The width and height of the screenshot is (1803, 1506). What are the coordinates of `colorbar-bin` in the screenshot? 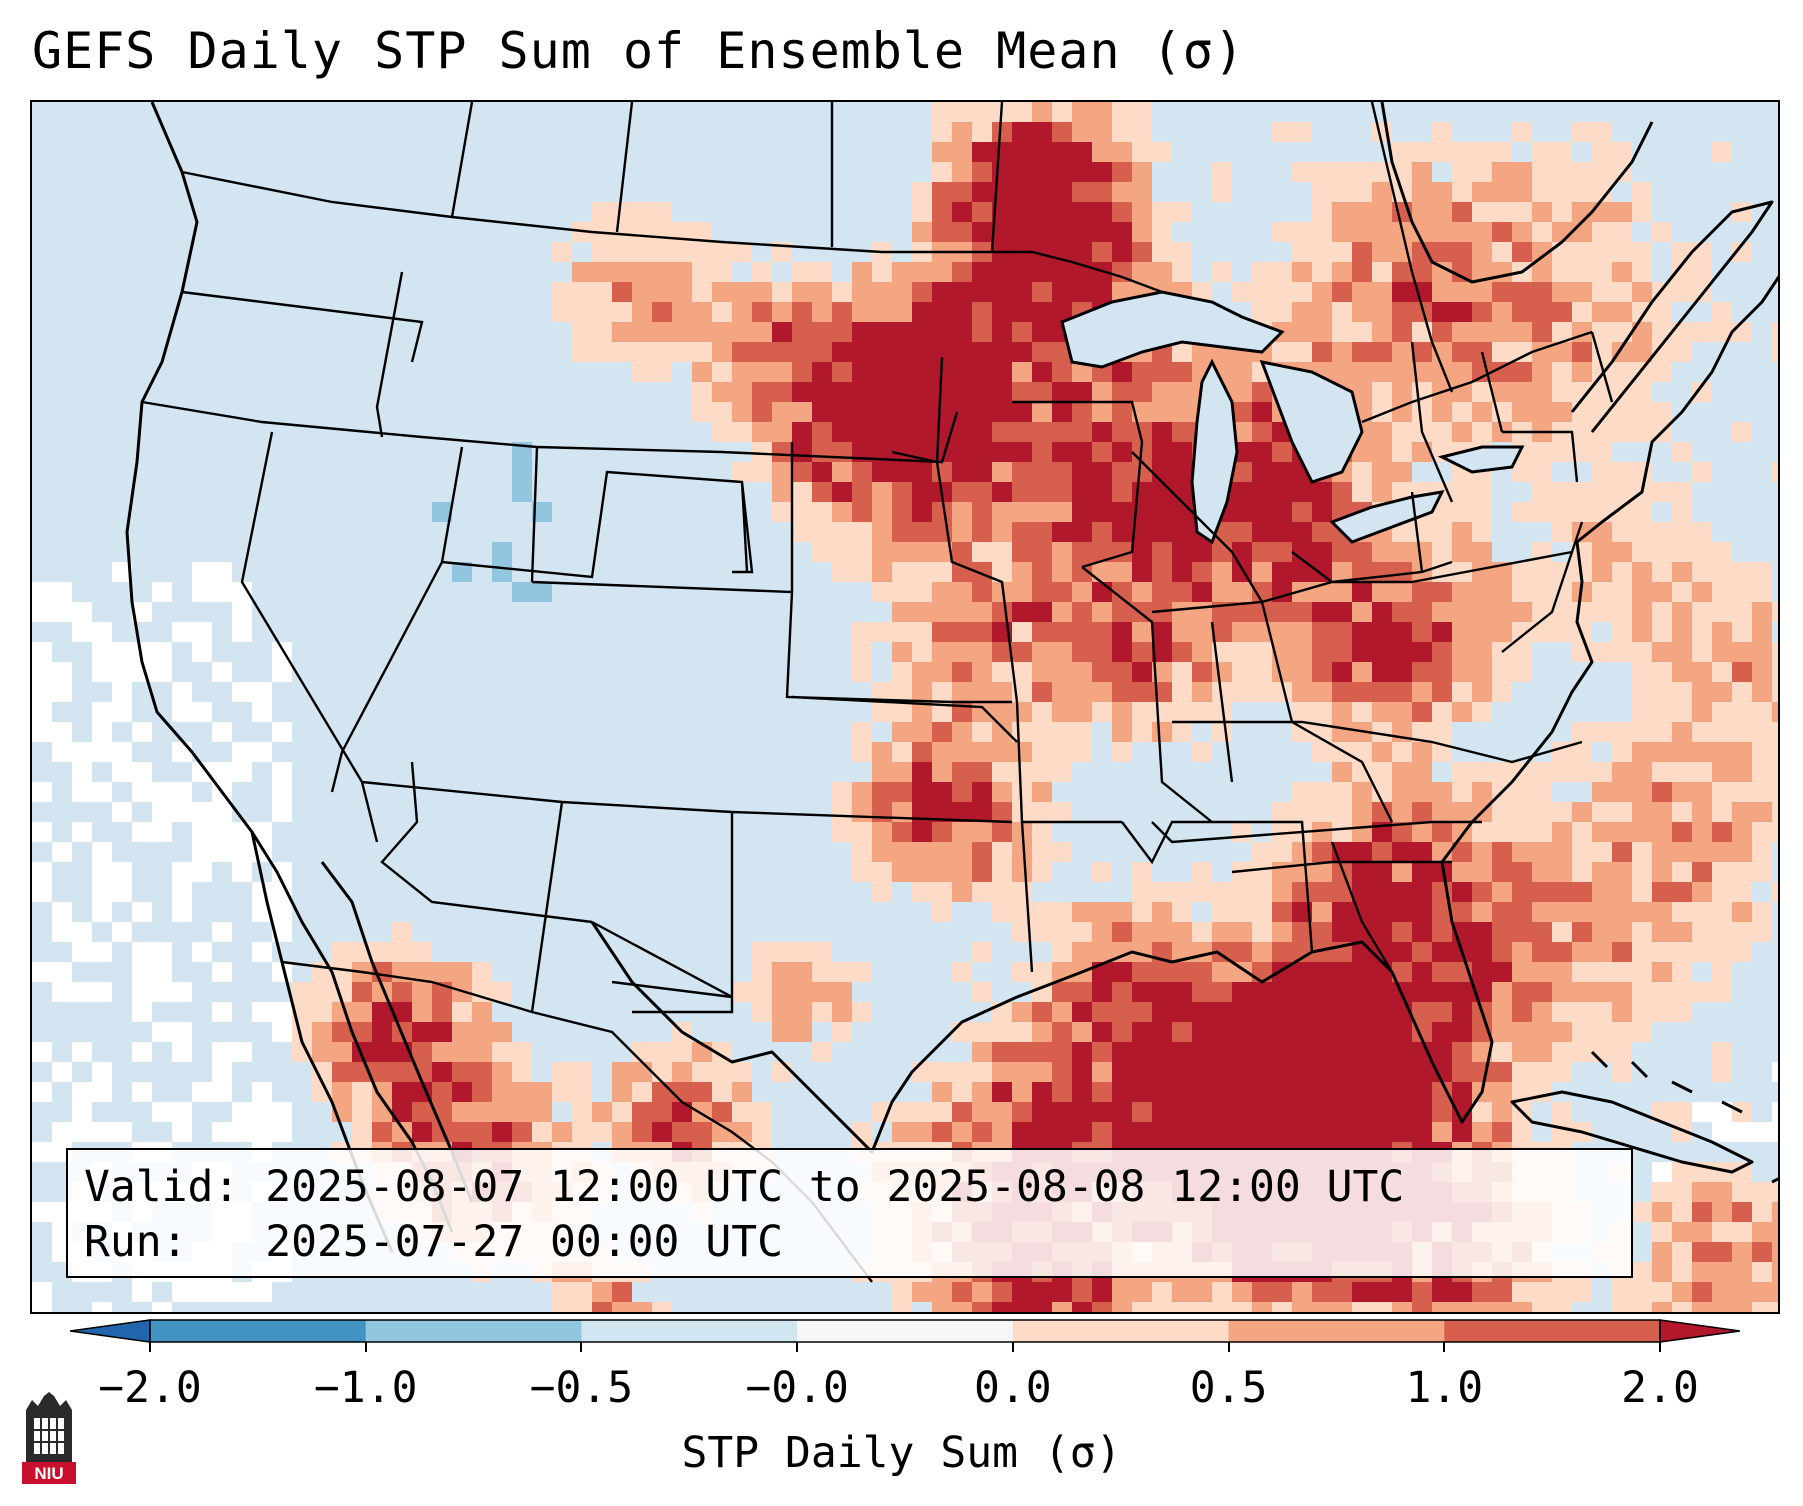 It's located at (258, 1331).